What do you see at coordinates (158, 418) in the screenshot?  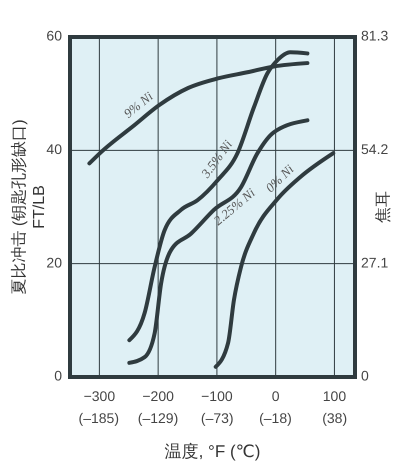 I see `x2-tick-label: (–129)` at bounding box center [158, 418].